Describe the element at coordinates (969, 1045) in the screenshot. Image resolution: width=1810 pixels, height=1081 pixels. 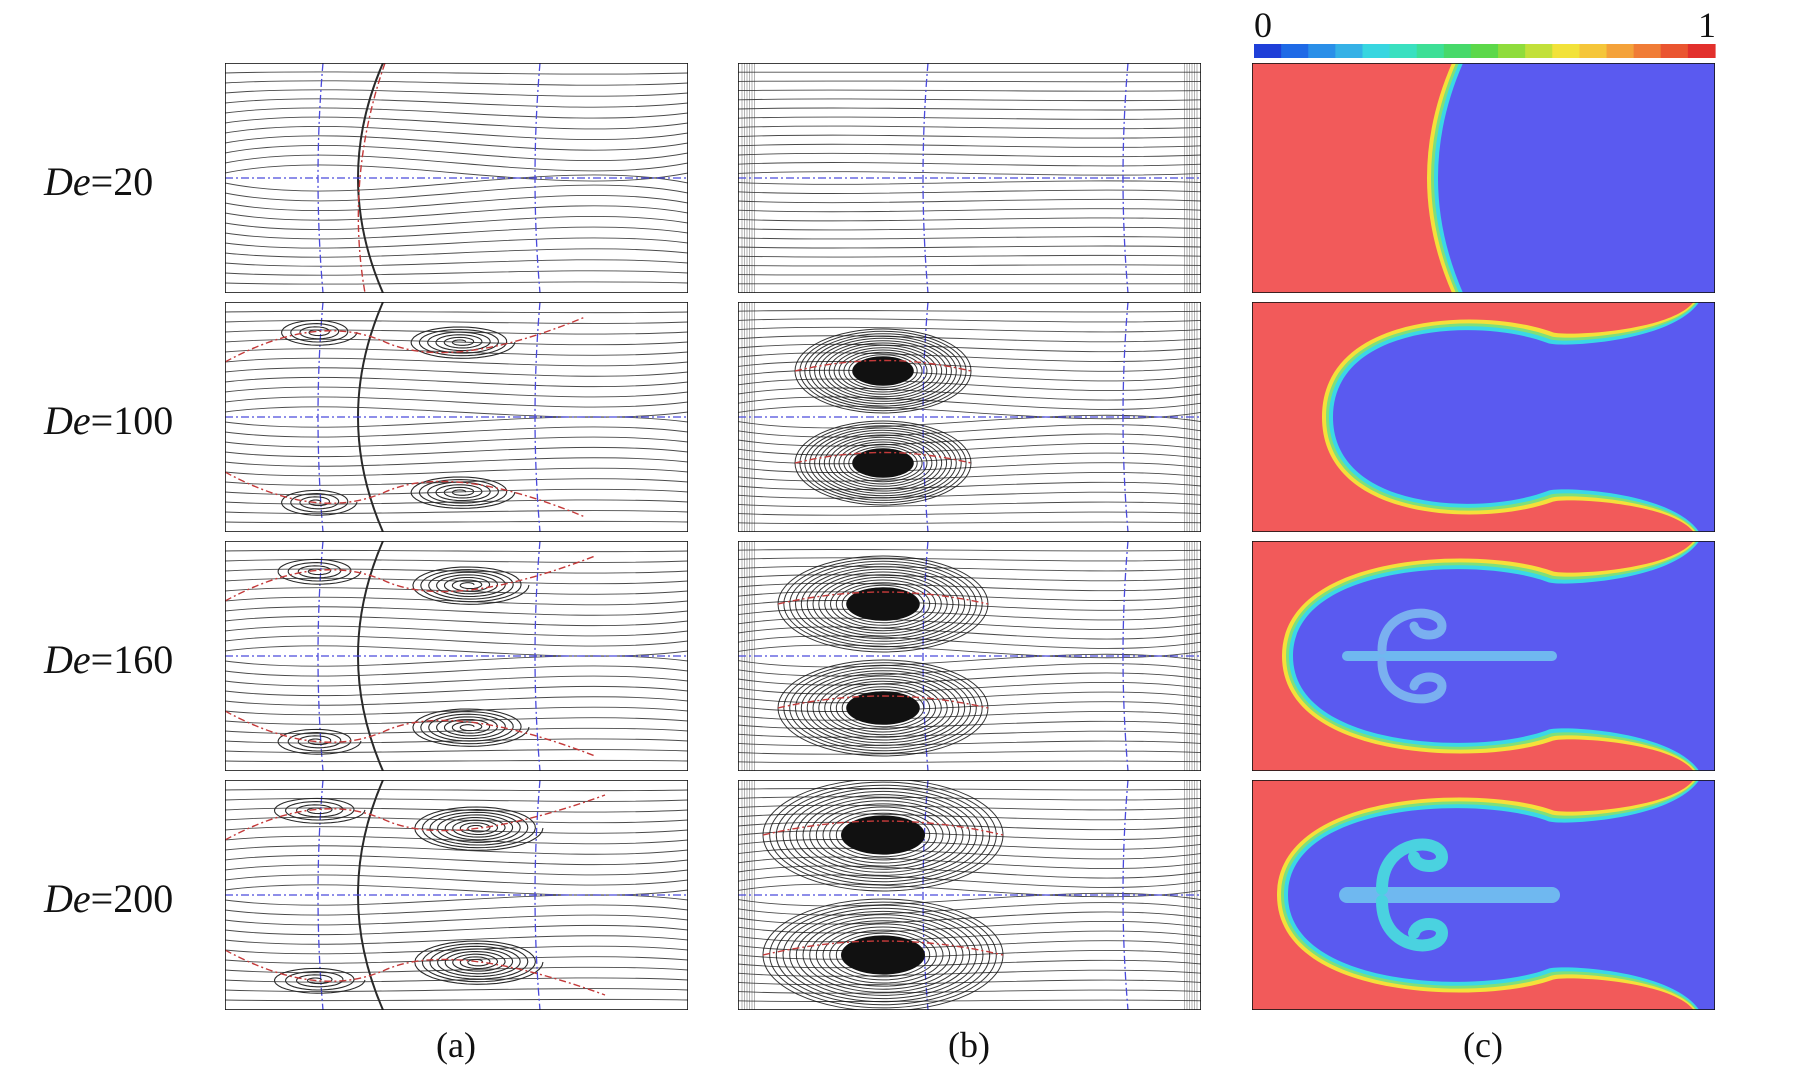
I see `column-label-b: (b)` at that location.